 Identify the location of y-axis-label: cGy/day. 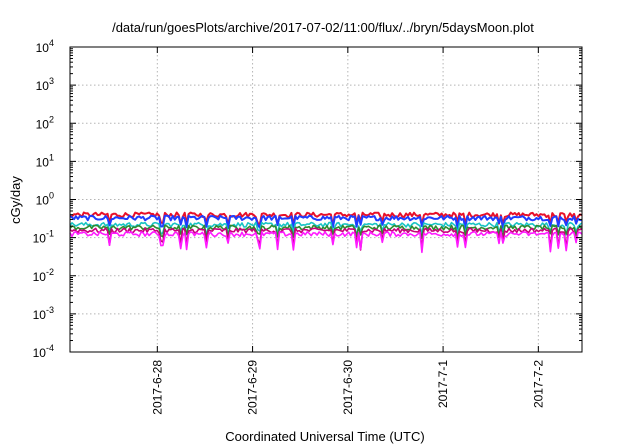
(15, 200).